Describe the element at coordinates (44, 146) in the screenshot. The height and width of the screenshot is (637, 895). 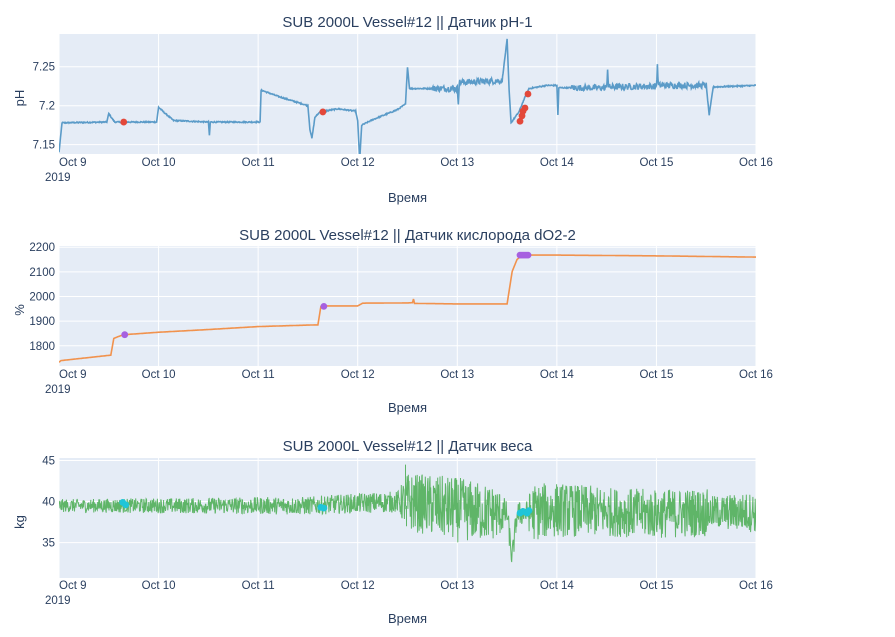
I see `y-tick-label: 7.15` at that location.